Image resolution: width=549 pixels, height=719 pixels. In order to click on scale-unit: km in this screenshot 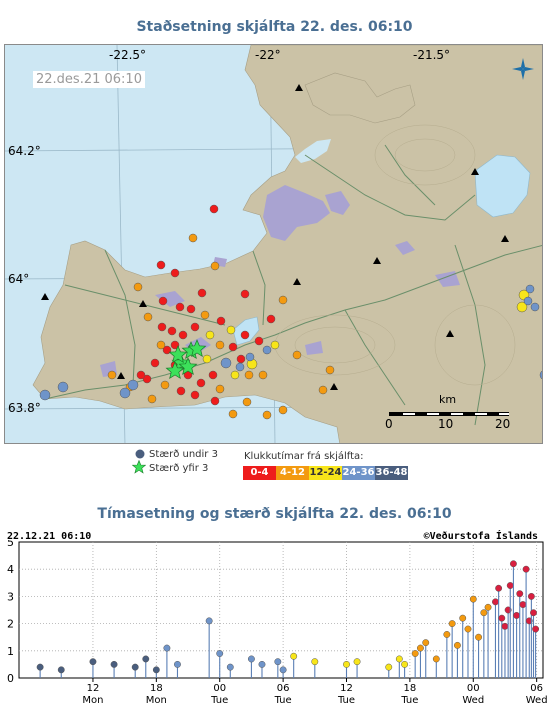, I will do `click(448, 399)`.